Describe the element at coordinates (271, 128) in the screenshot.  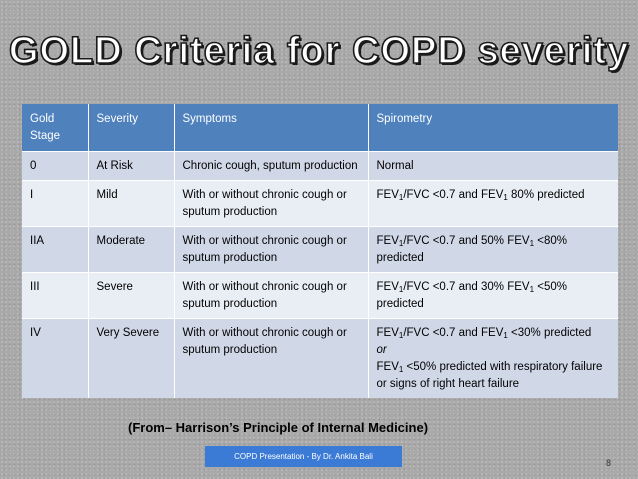
I see `header-symptoms: Symptoms` at that location.